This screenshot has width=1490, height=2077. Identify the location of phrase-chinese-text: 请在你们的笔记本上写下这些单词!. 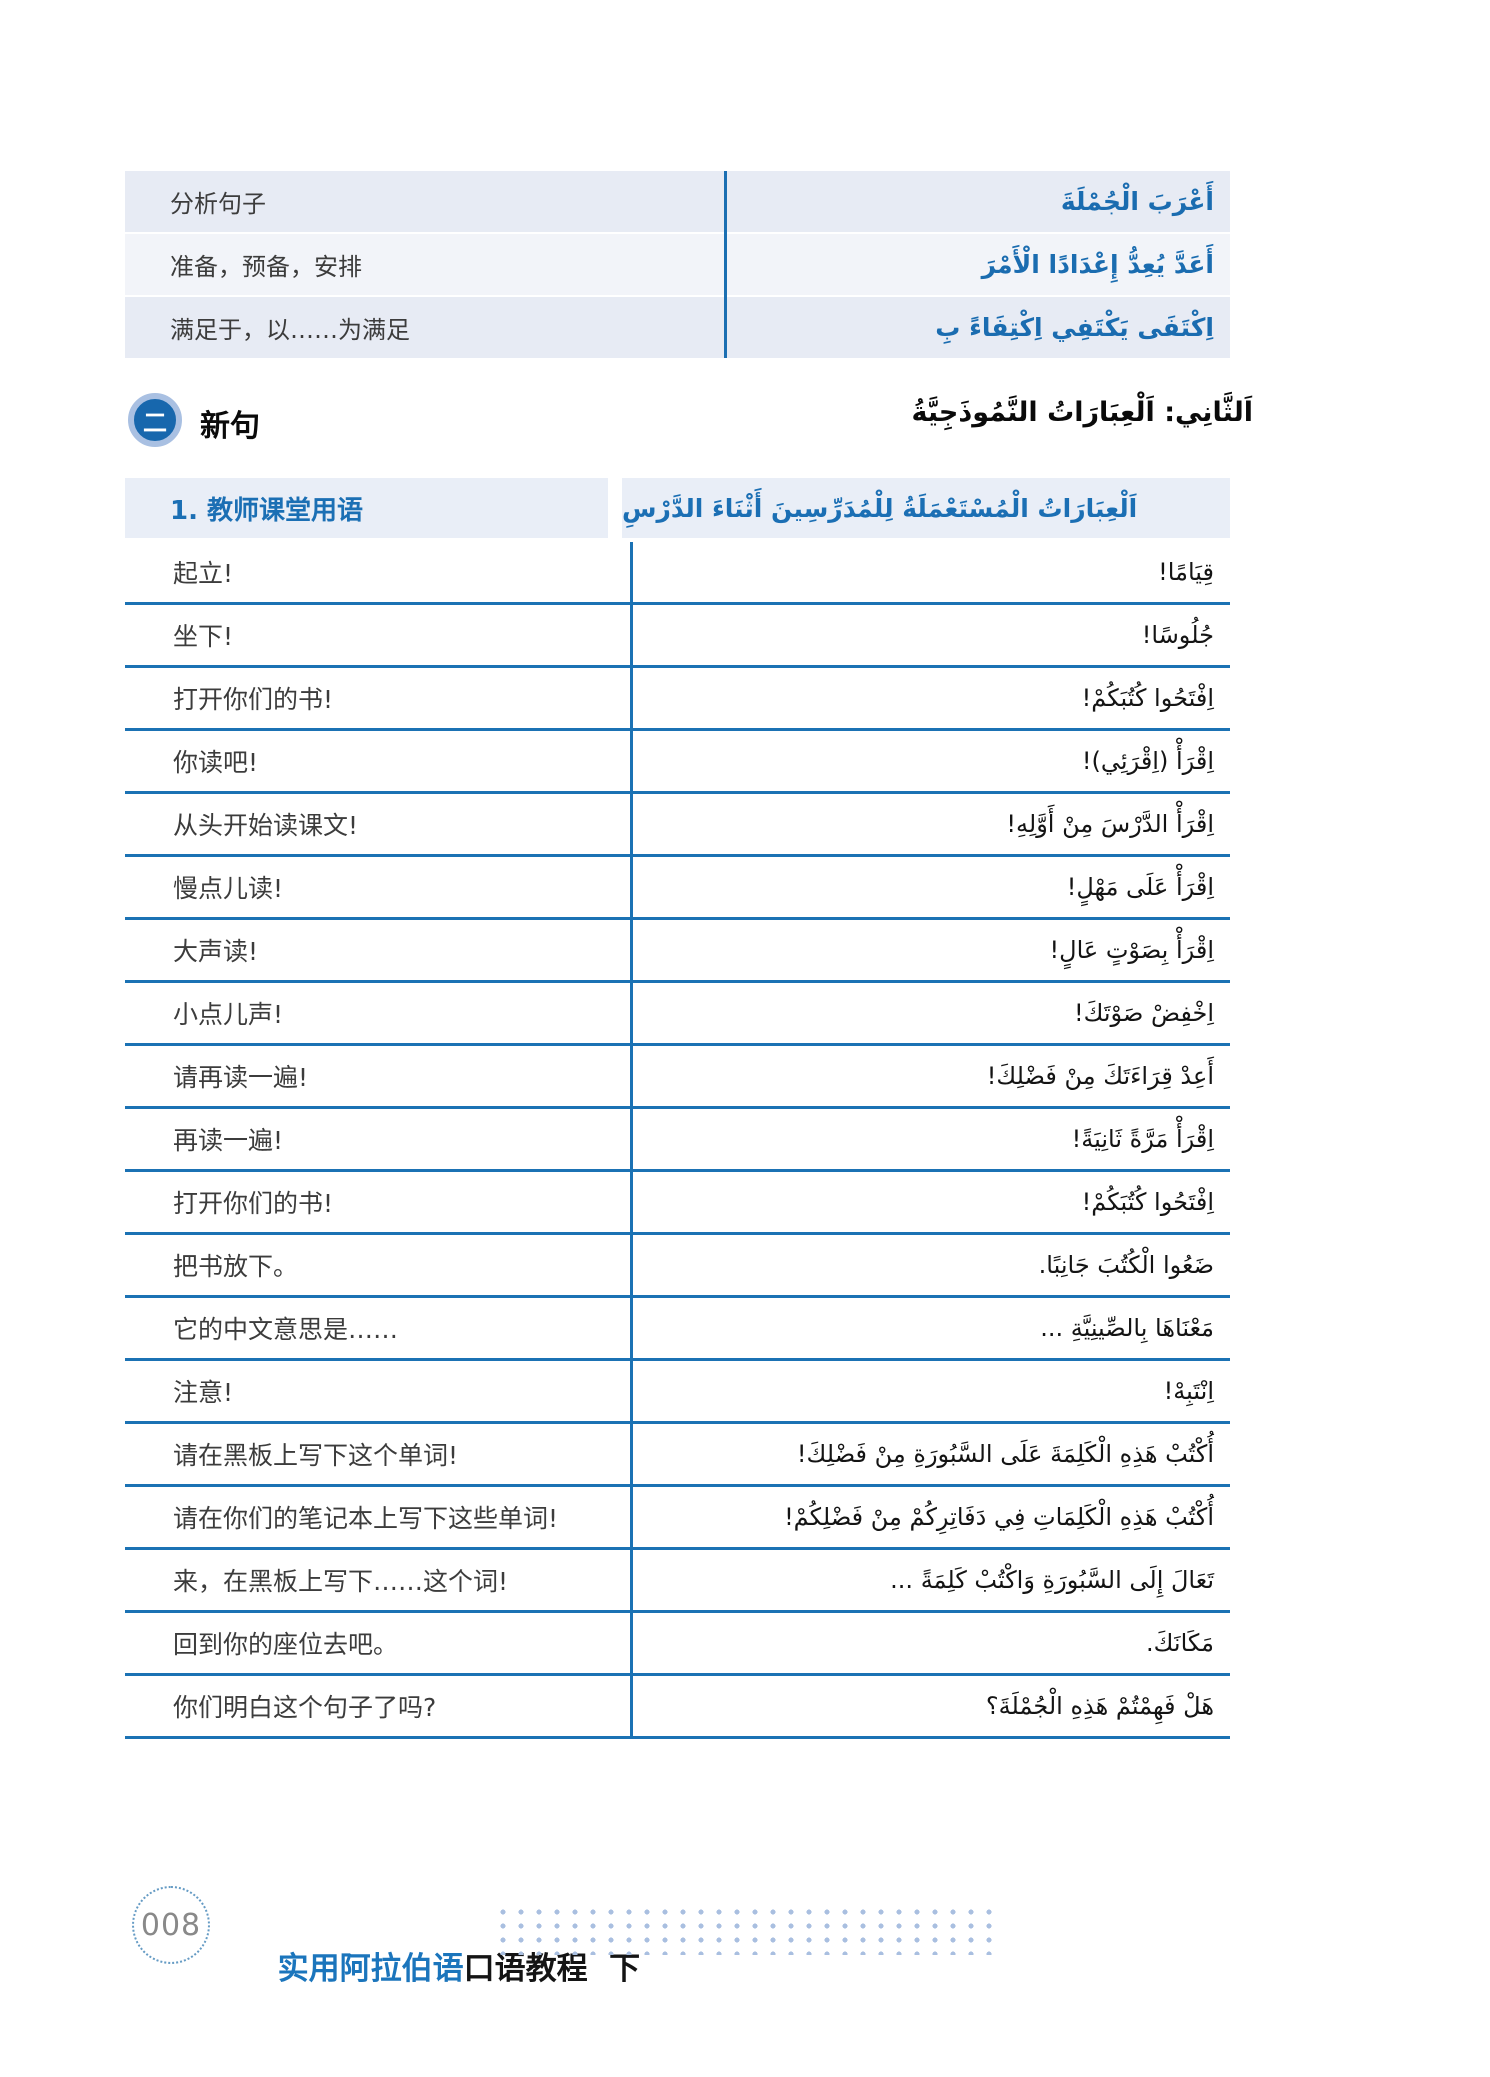
(366, 1518).